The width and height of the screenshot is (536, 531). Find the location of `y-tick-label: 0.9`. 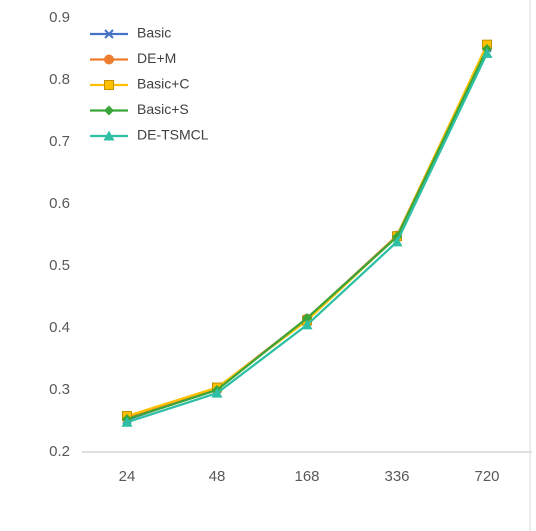

y-tick-label: 0.9 is located at coordinates (59, 17).